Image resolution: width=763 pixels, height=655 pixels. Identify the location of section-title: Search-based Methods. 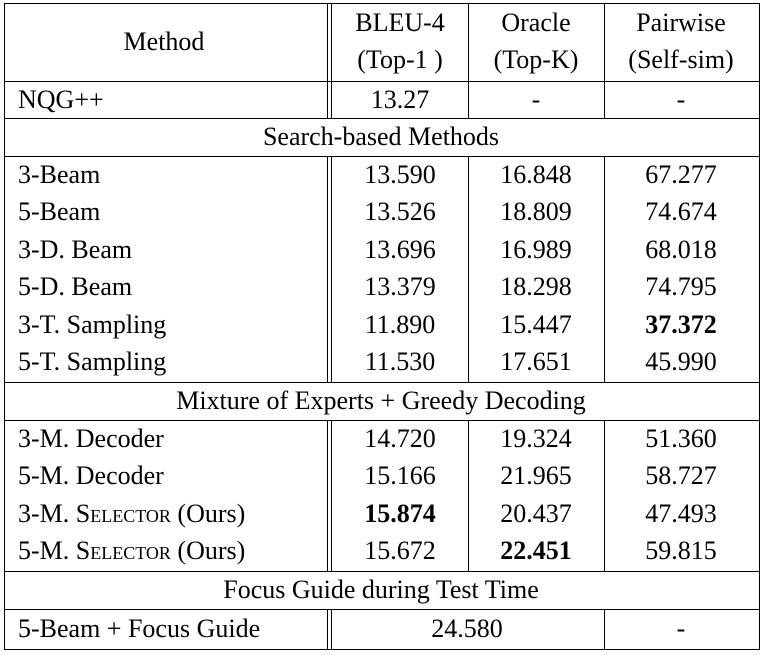
(381, 136).